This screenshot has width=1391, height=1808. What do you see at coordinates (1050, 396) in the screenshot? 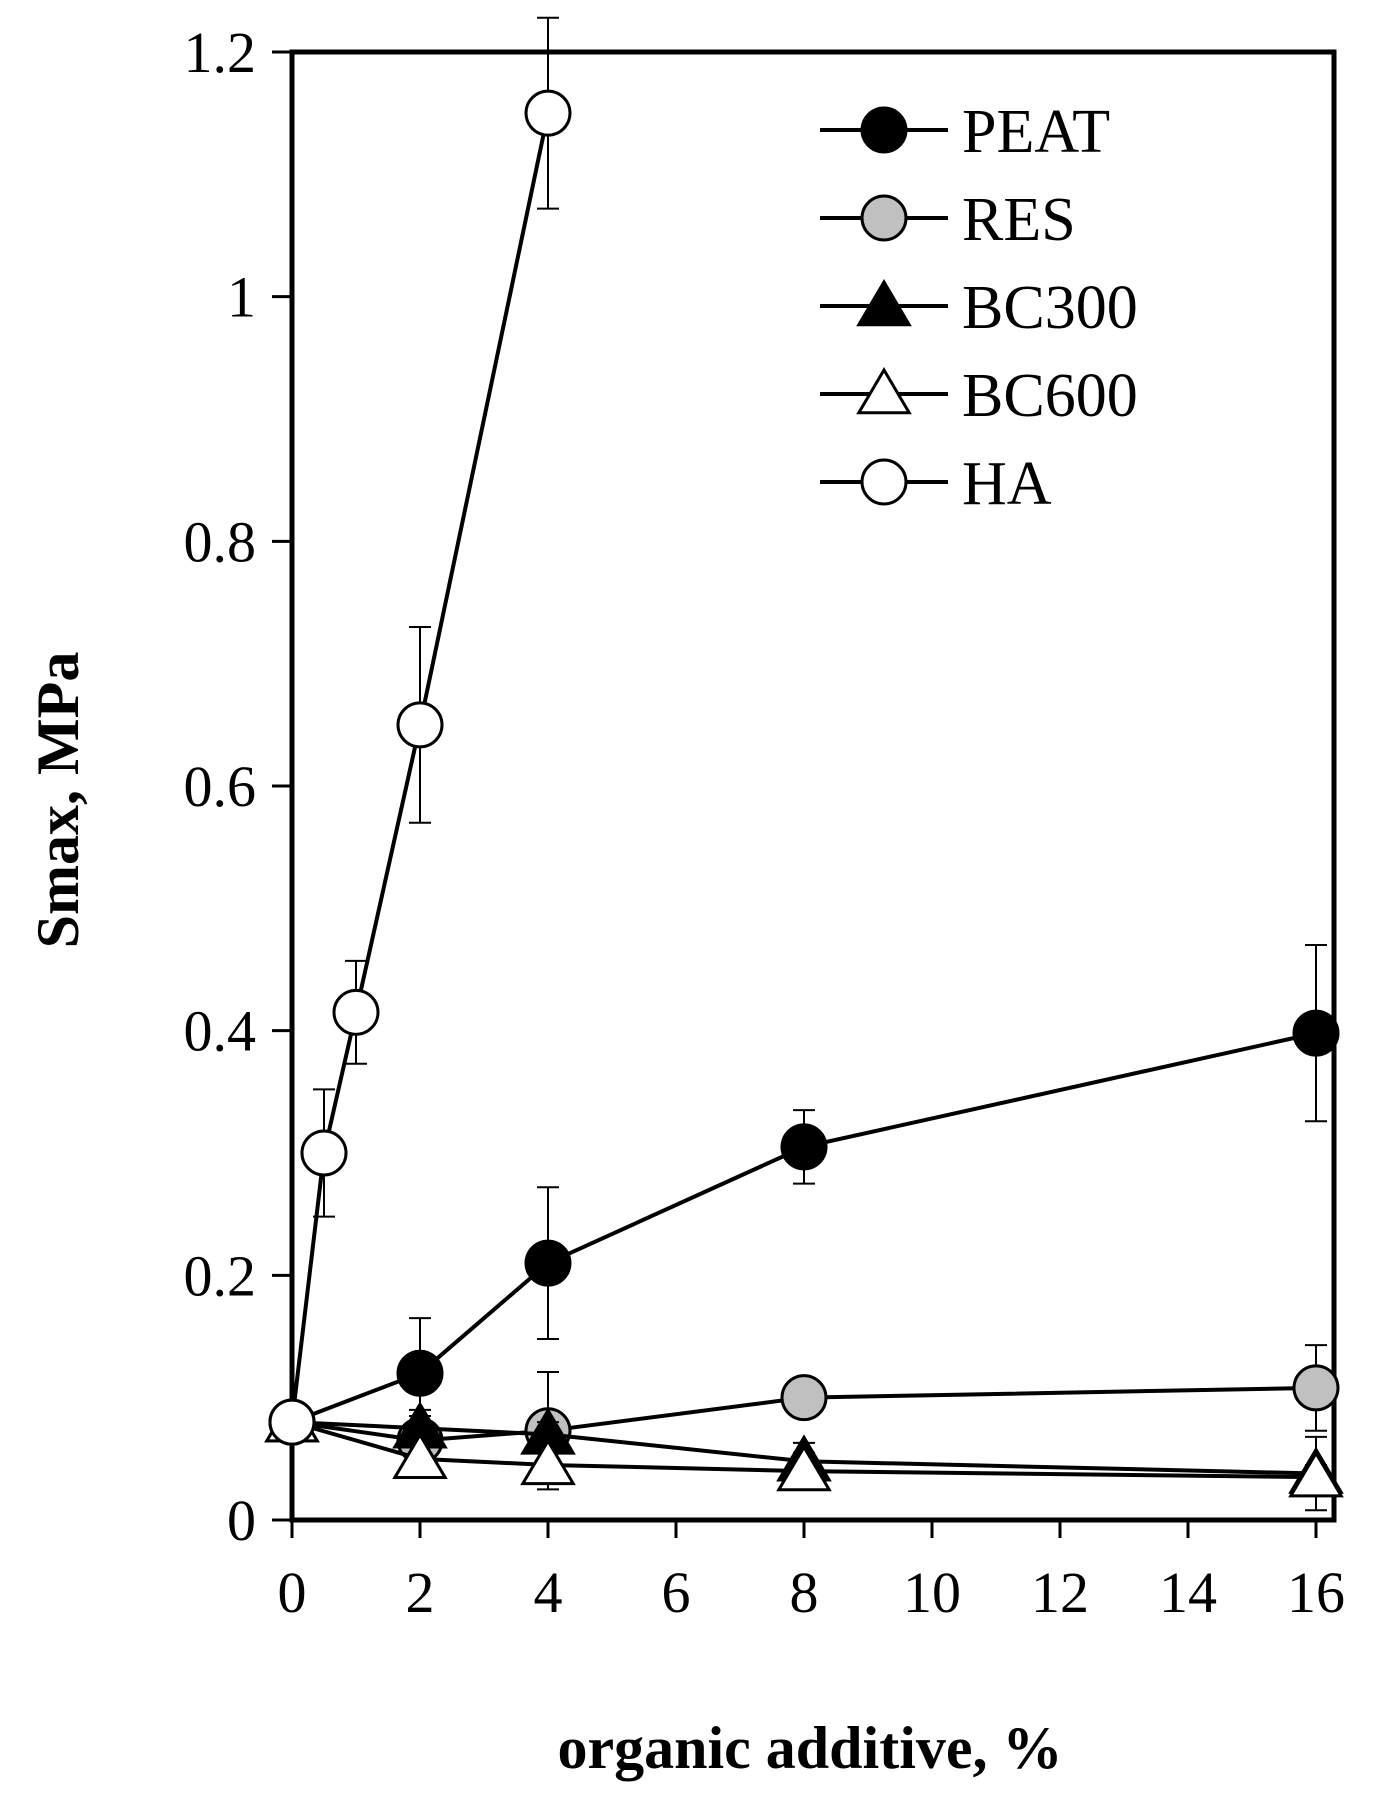
I see `legend-label-bc600: BC600` at bounding box center [1050, 396].